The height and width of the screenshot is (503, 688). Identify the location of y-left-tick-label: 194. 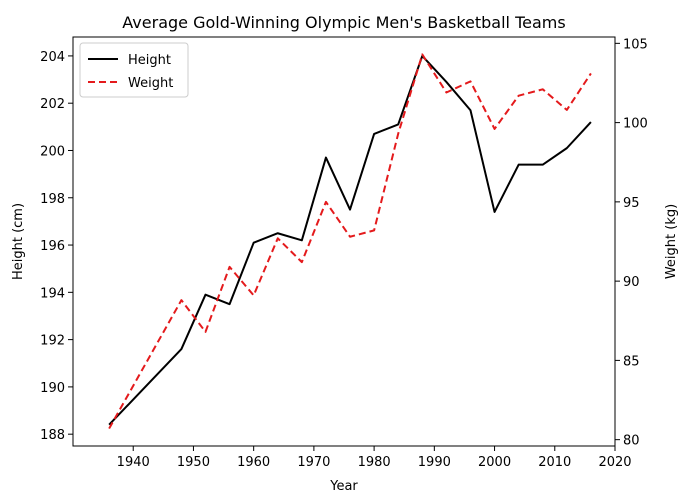
(52, 293).